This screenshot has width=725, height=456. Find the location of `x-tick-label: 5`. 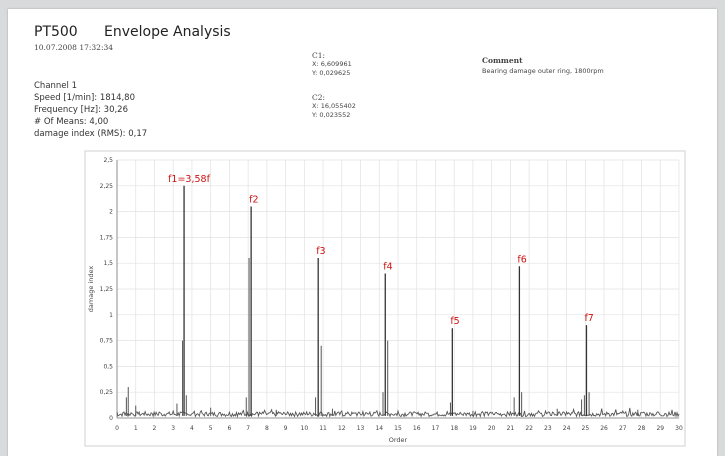

x-tick-label: 5 is located at coordinates (211, 428).